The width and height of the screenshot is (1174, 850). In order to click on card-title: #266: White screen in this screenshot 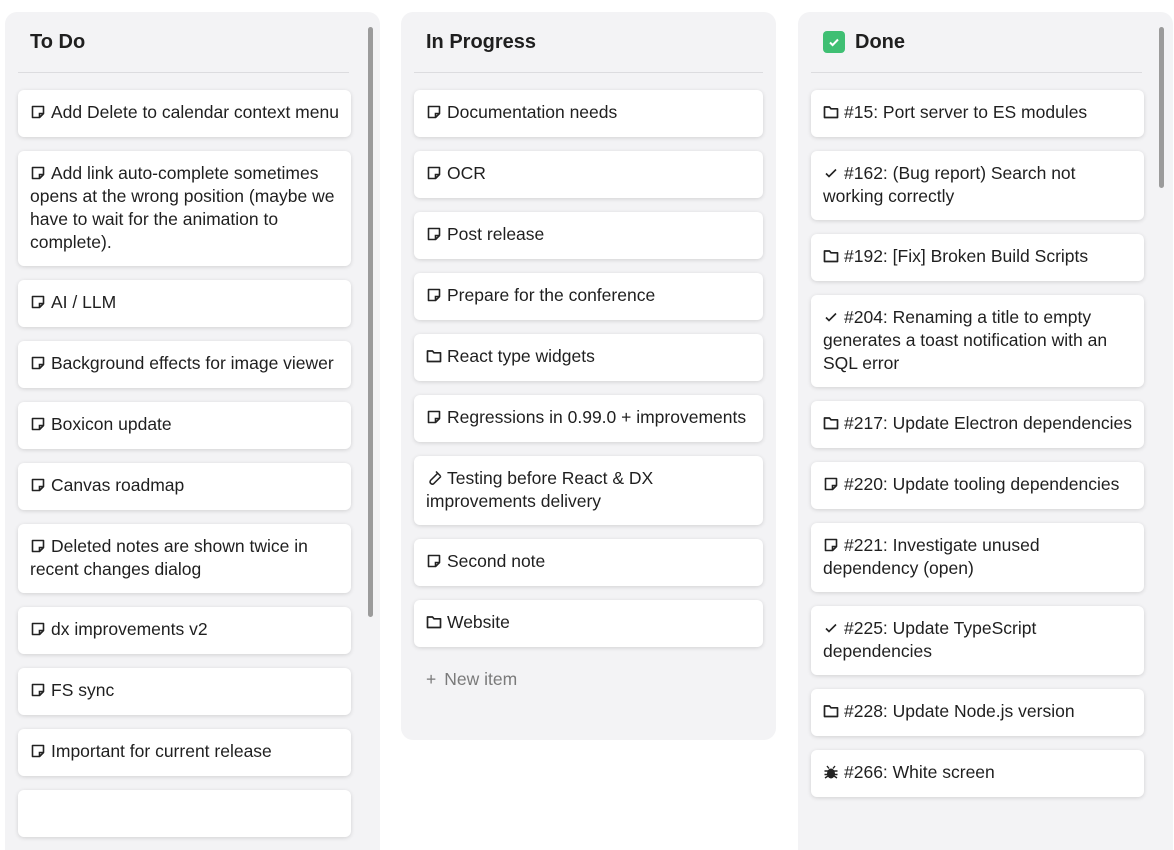, I will do `click(919, 772)`.